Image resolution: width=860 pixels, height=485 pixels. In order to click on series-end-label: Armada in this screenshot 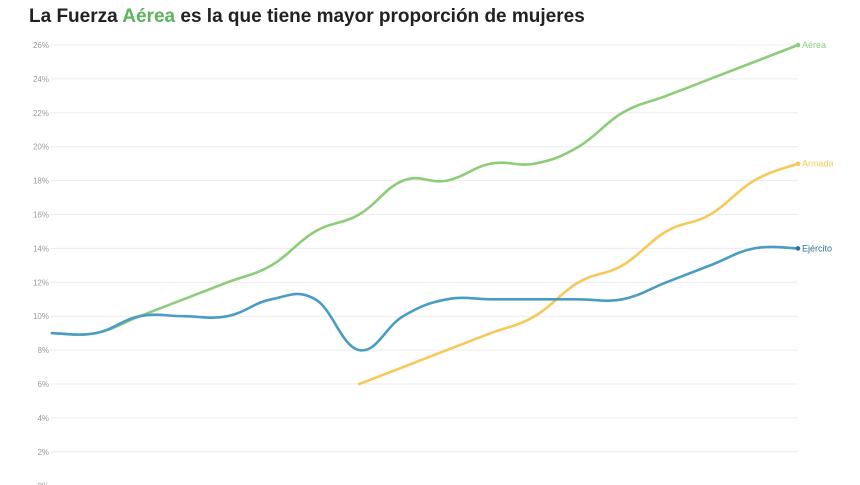, I will do `click(818, 164)`.